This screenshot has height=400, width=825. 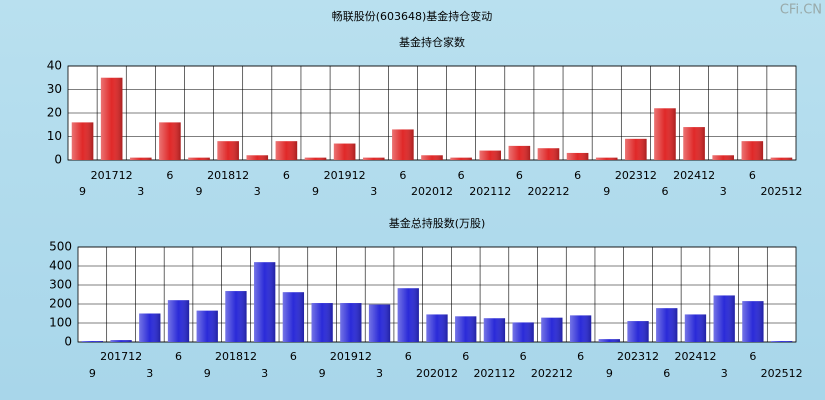 I want to click on y-tick-label: 300, so click(x=60, y=285).